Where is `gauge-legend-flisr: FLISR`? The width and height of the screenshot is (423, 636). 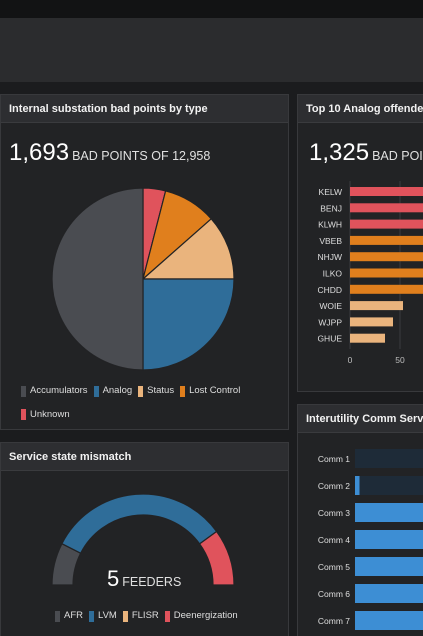
gauge-legend-flisr: FLISR is located at coordinates (140, 616).